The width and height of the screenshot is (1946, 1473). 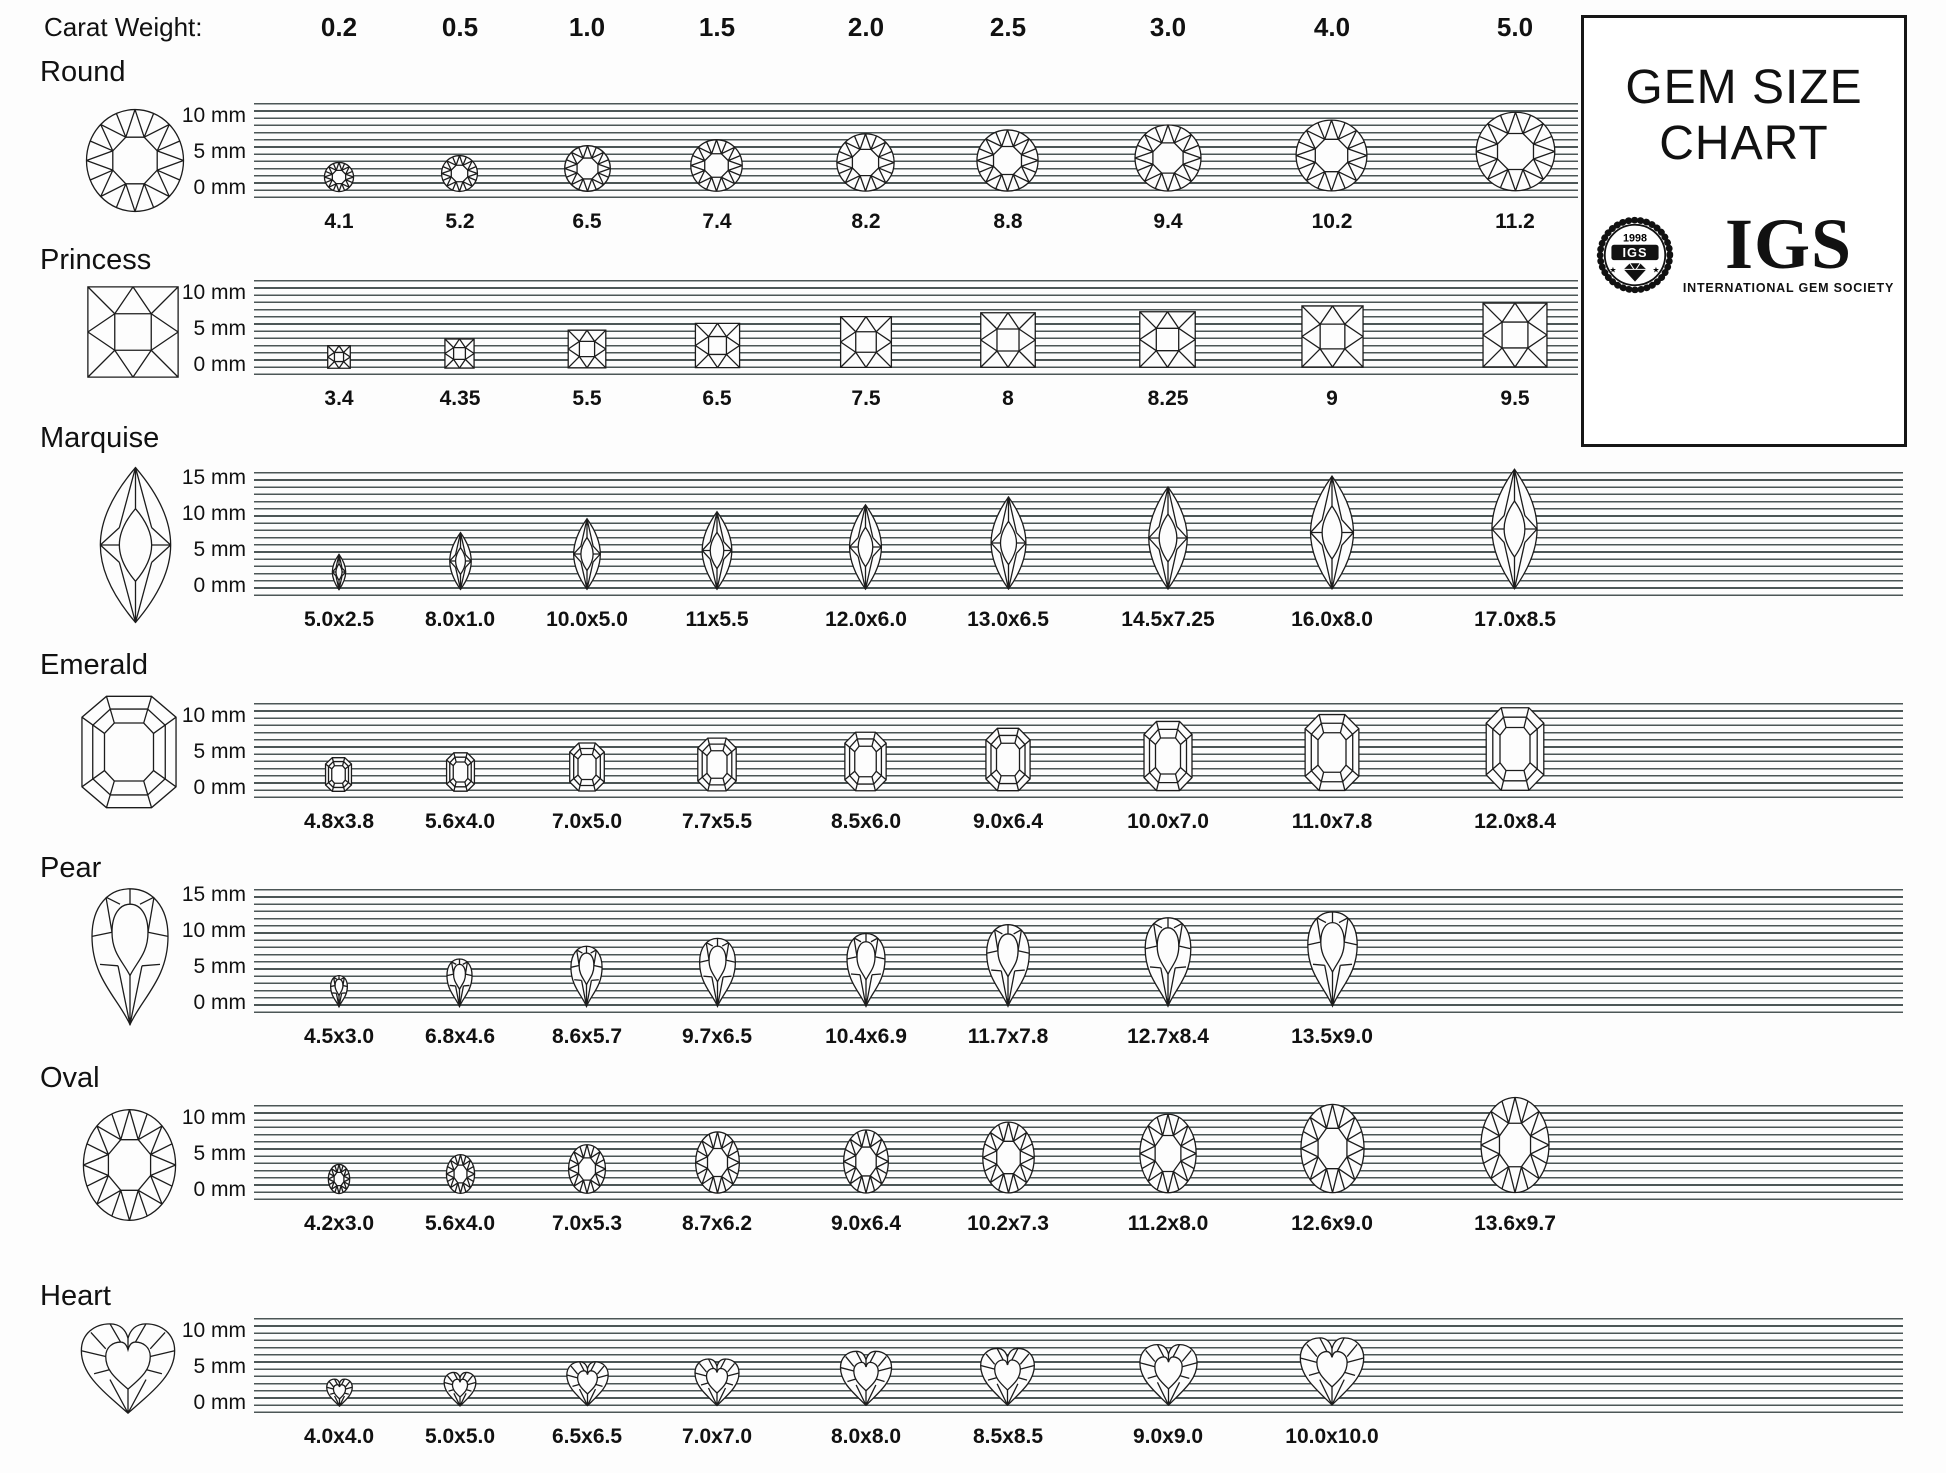 What do you see at coordinates (1332, 221) in the screenshot?
I see `gem-size-label: 10.2` at bounding box center [1332, 221].